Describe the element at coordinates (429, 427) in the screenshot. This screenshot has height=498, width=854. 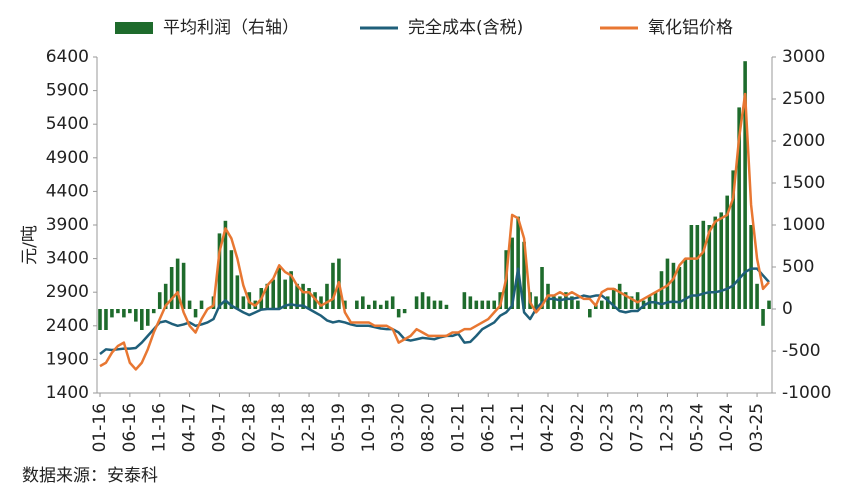
I see `x-tick-label: 08-20` at that location.